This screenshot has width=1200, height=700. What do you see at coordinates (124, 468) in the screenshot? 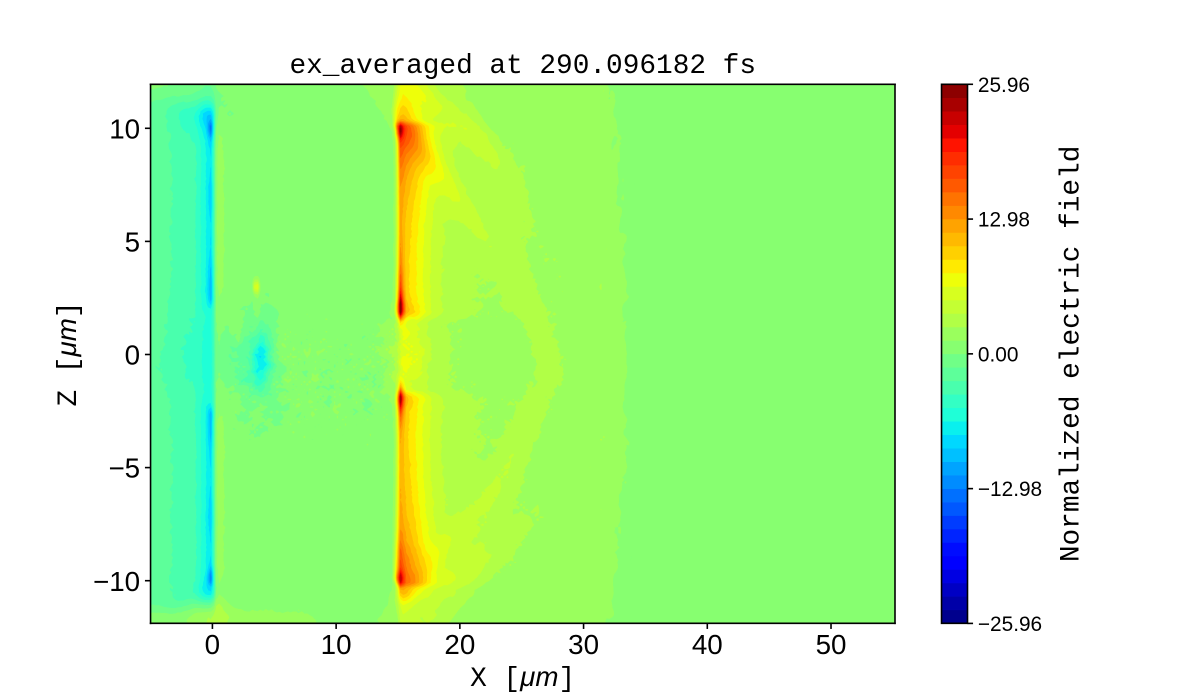
I see `svg-text: −5` at bounding box center [124, 468].